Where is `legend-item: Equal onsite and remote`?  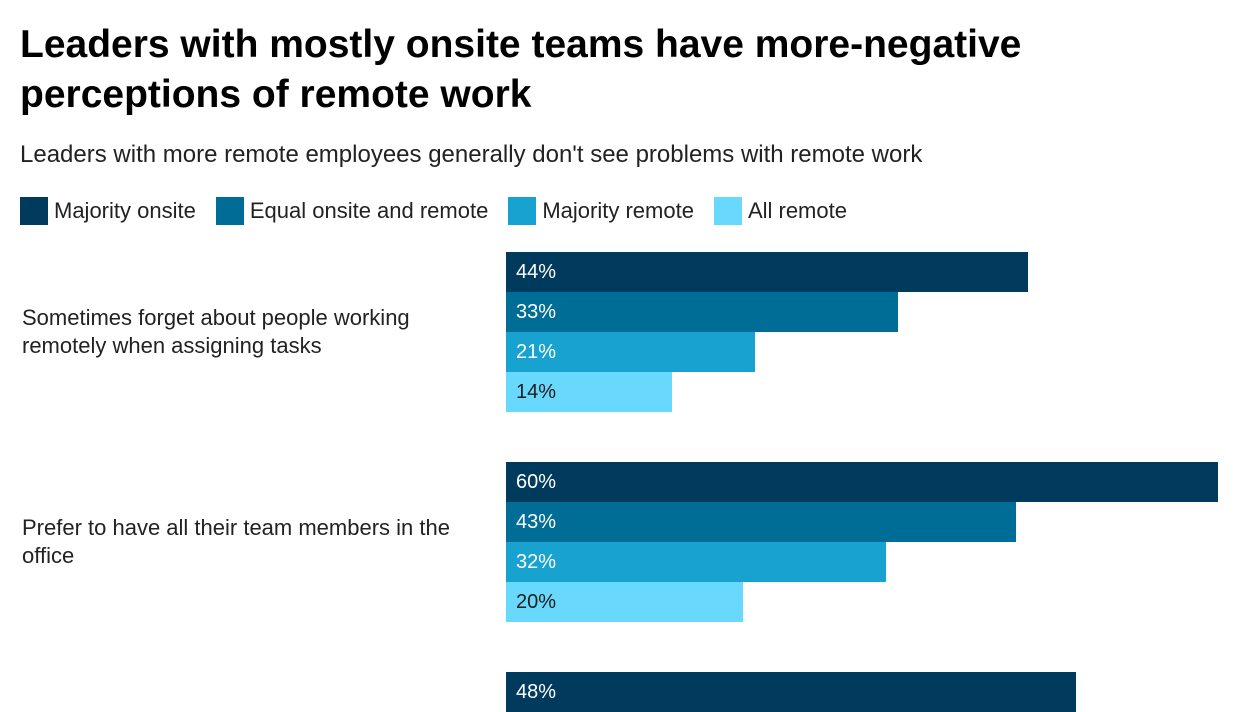 legend-item: Equal onsite and remote is located at coordinates (352, 211).